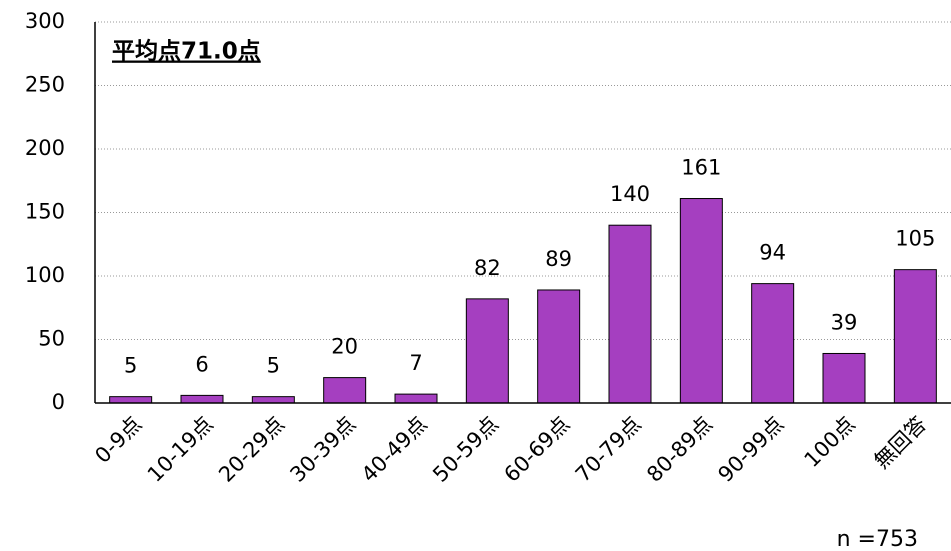 This screenshot has height=551, width=951. What do you see at coordinates (701, 168) in the screenshot?
I see `data-label: 161` at bounding box center [701, 168].